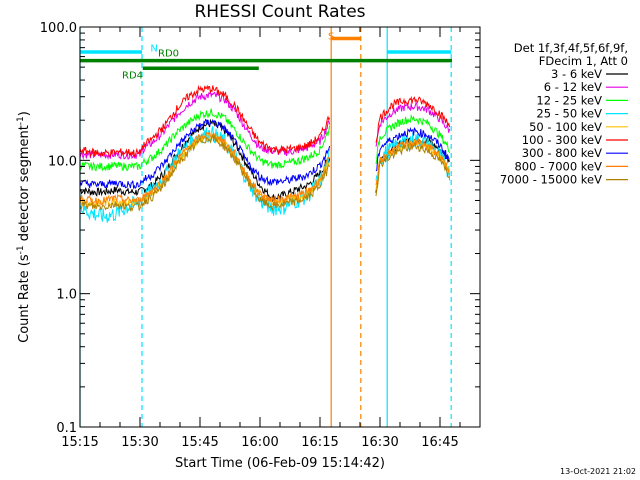  I want to click on legend-entry-label: 100 - 300 keV, so click(562, 140).